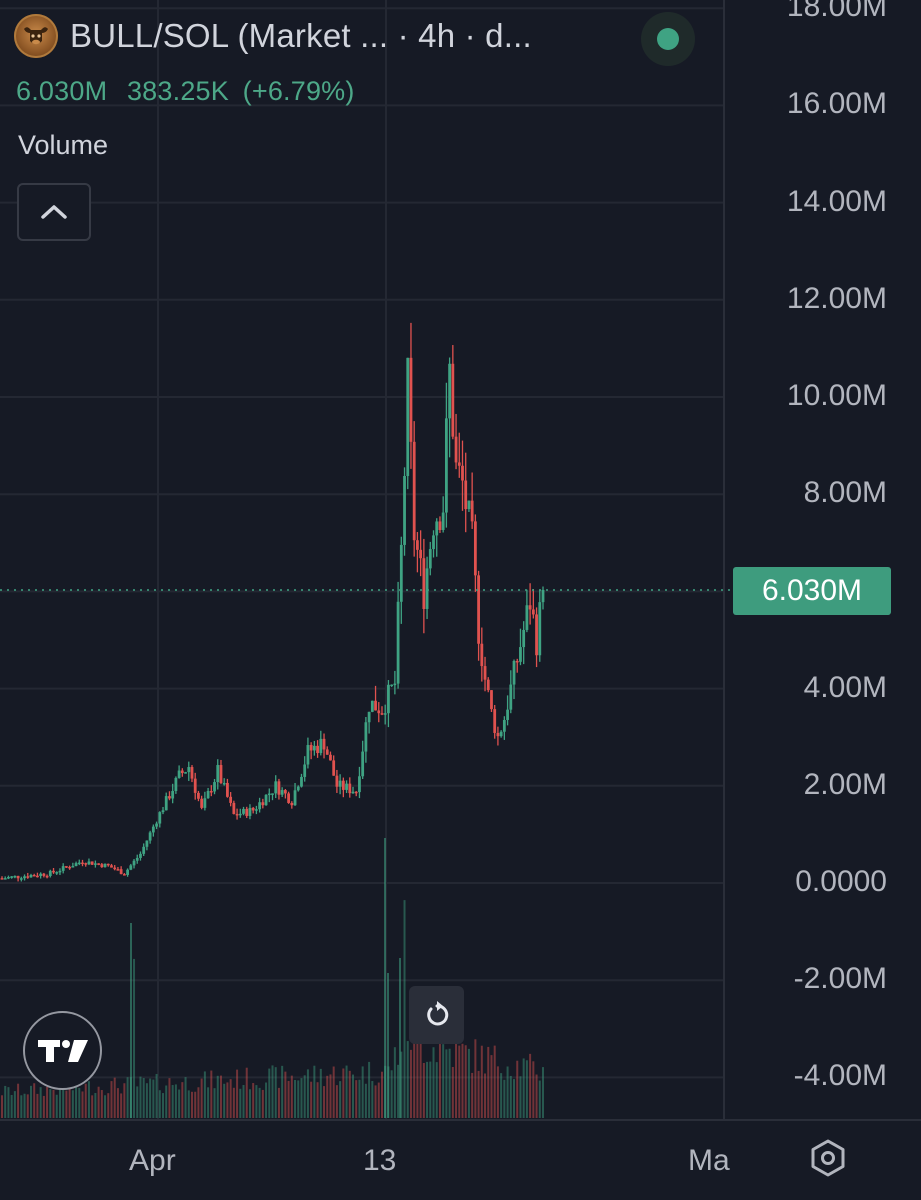 Image resolution: width=921 pixels, height=1200 pixels. Describe the element at coordinates (62, 1050) in the screenshot. I see `tradingview-logo-icon` at that location.